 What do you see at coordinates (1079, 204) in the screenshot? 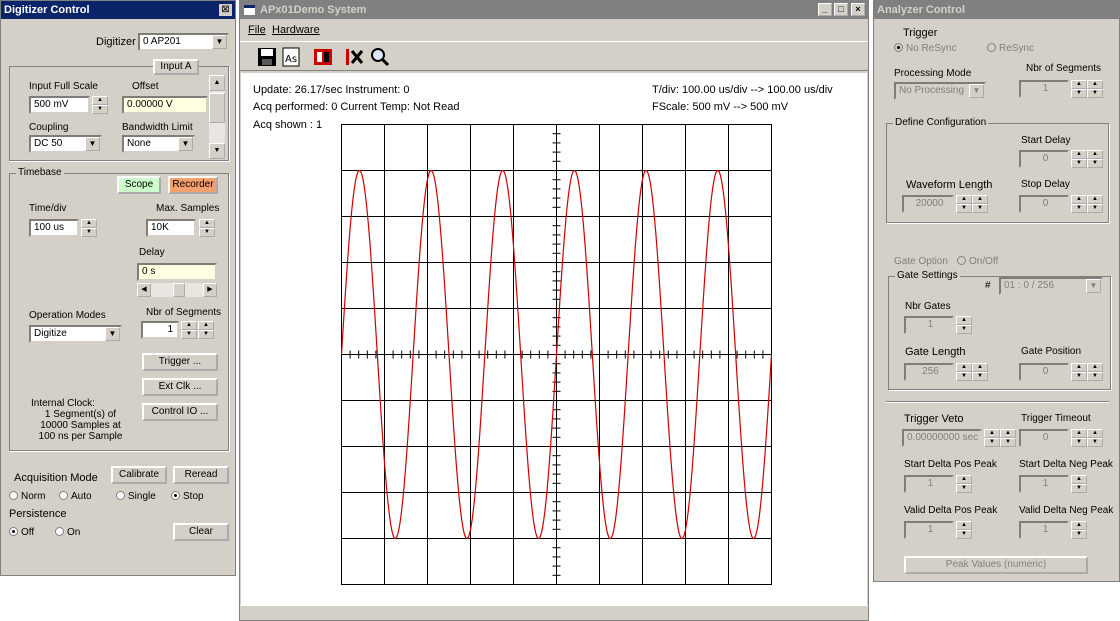
I see `stop-delay-spinner-a: ▲ ▼` at bounding box center [1079, 204].